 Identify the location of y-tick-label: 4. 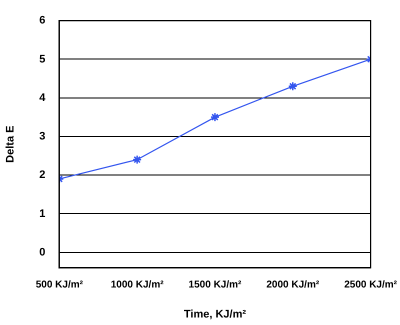
(42, 98).